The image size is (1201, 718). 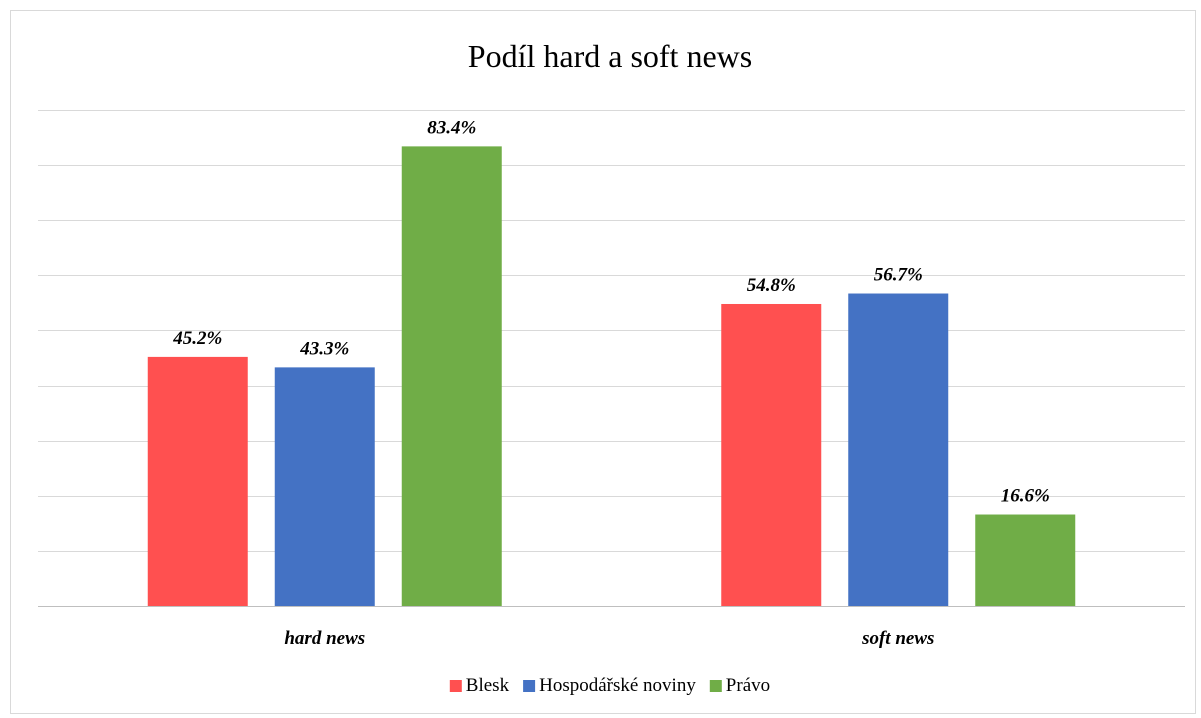 I want to click on legend-label: Hospodářské noviny, so click(x=617, y=685).